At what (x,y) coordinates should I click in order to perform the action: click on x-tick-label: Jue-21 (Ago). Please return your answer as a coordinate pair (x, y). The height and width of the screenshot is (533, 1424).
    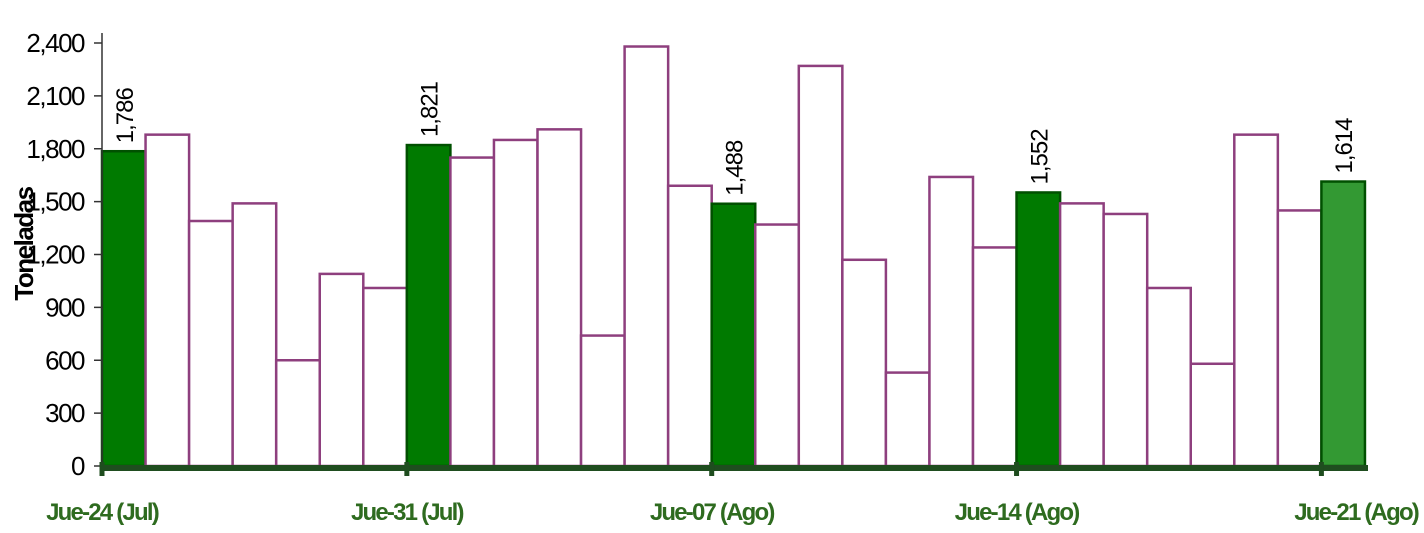
    Looking at the image, I should click on (1356, 512).